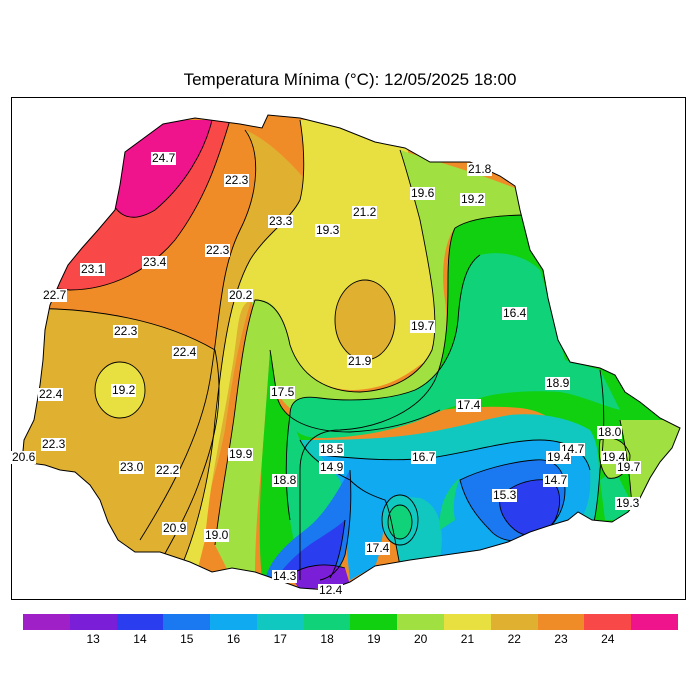  I want to click on colorbar-tick-label: 13, so click(93, 639).